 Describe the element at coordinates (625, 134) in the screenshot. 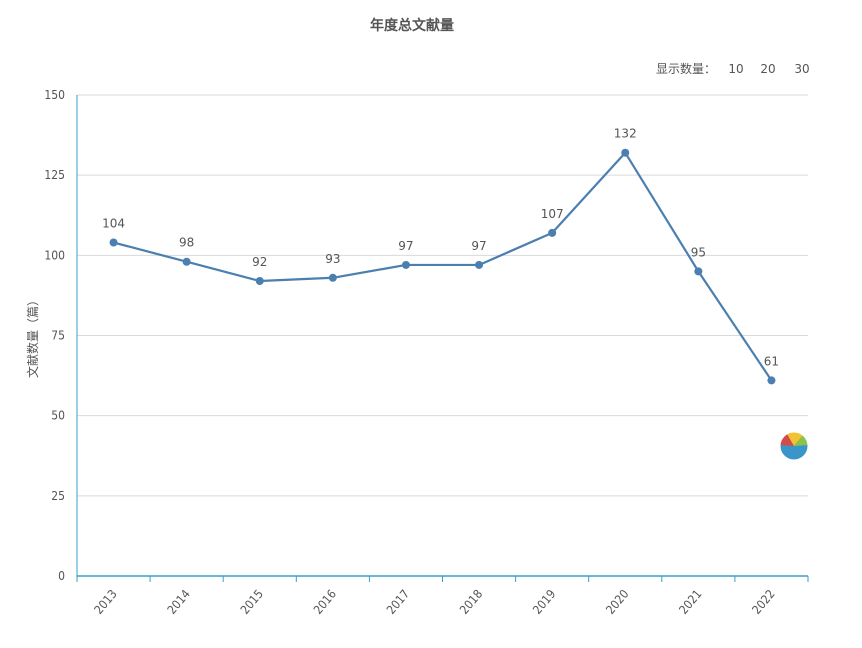

I see `data-label: 132` at that location.